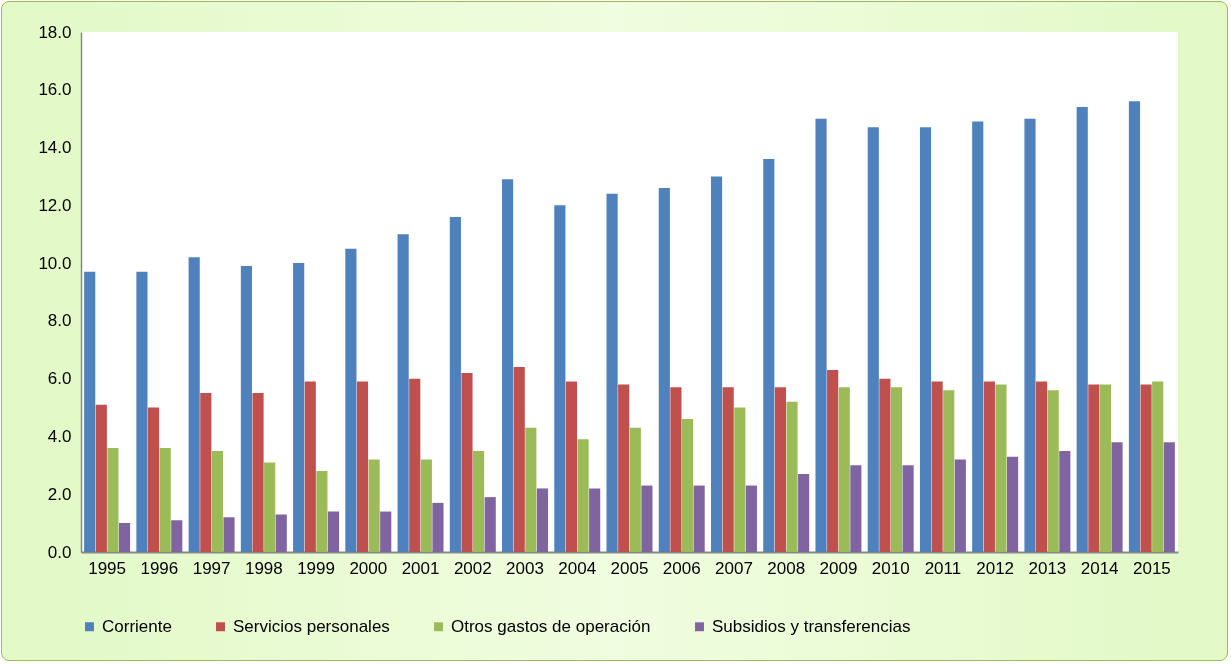  What do you see at coordinates (681, 568) in the screenshot?
I see `x-tick-label: 2006` at bounding box center [681, 568].